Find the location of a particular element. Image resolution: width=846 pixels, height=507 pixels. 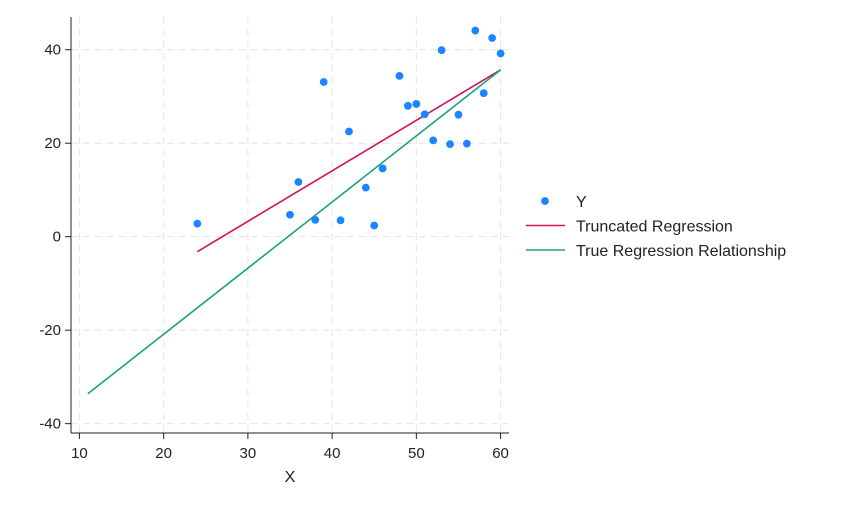

x-tick-label: 60 is located at coordinates (500, 453).